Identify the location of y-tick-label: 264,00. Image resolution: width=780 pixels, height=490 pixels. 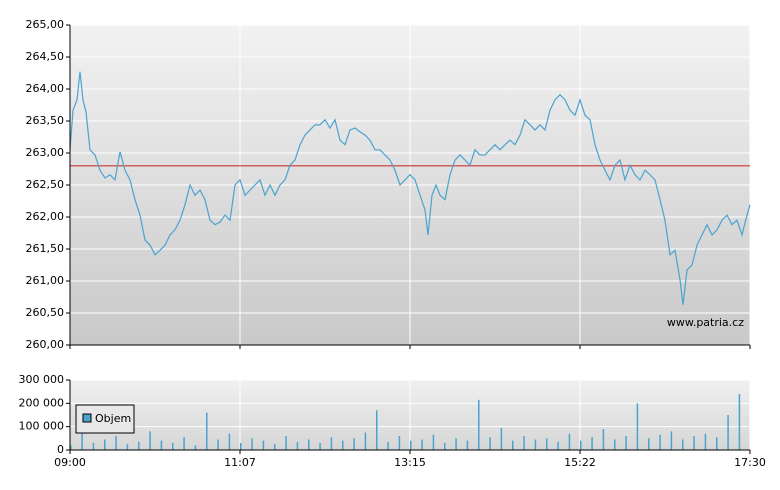
(45, 88).